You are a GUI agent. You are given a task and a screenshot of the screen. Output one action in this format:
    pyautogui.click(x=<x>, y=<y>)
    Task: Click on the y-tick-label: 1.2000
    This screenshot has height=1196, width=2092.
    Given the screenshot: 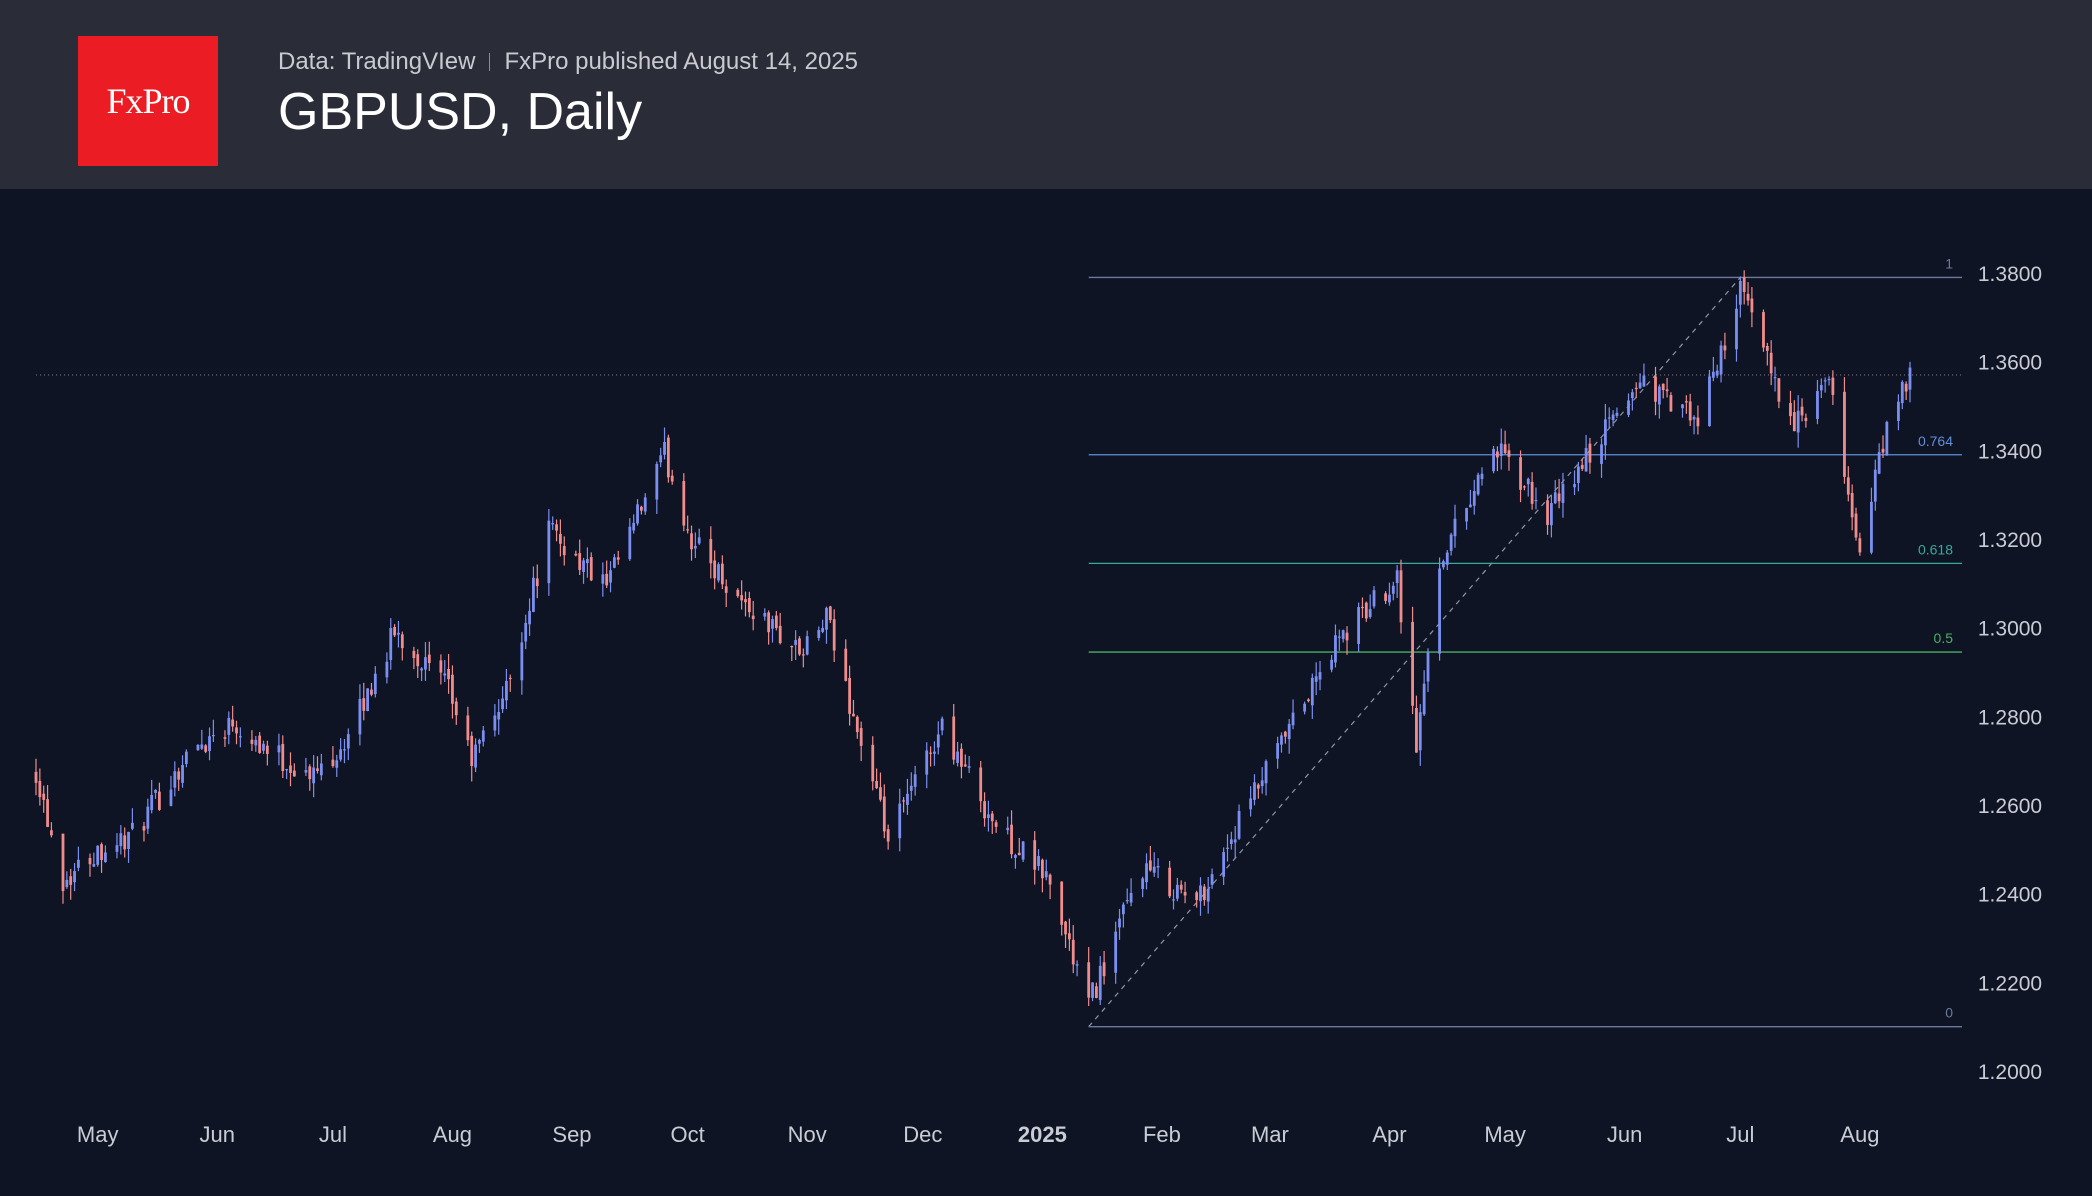 What is the action you would take?
    pyautogui.click(x=2010, y=1072)
    